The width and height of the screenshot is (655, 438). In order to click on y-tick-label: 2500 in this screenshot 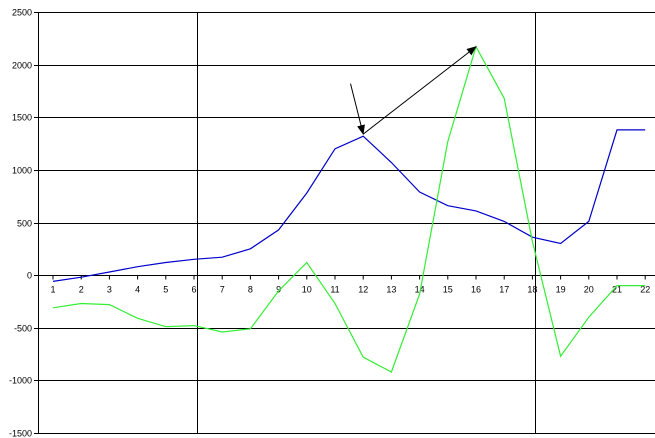, I will do `click(22, 13)`.